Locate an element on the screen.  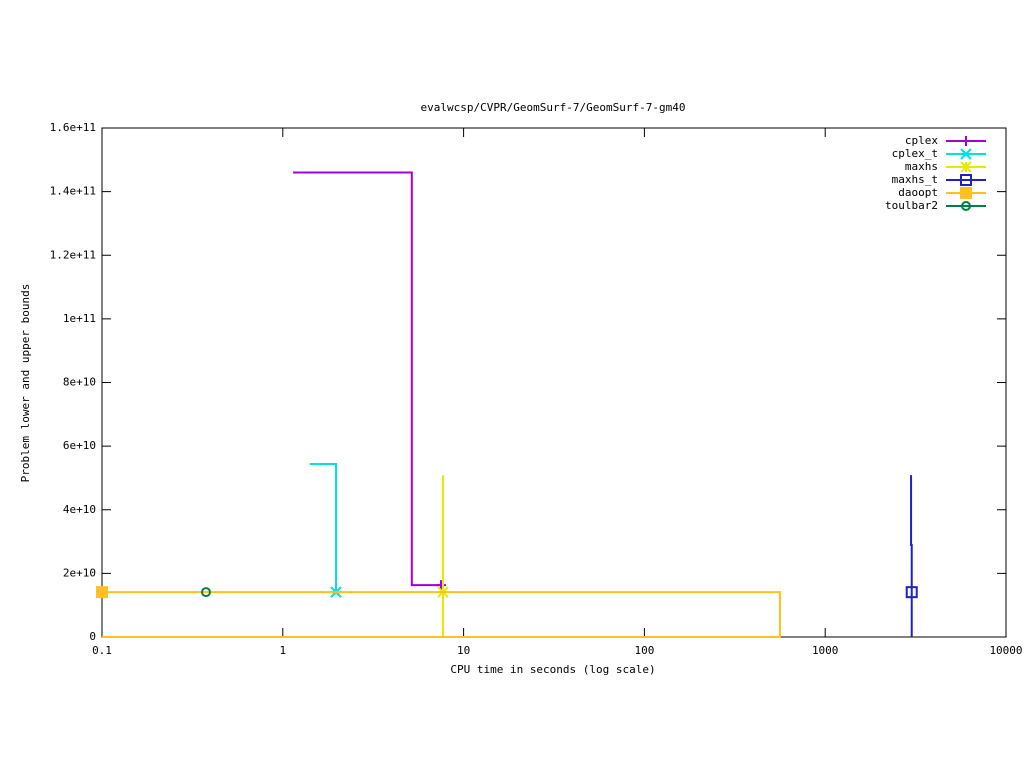
x-tick-label: 10 is located at coordinates (463, 650).